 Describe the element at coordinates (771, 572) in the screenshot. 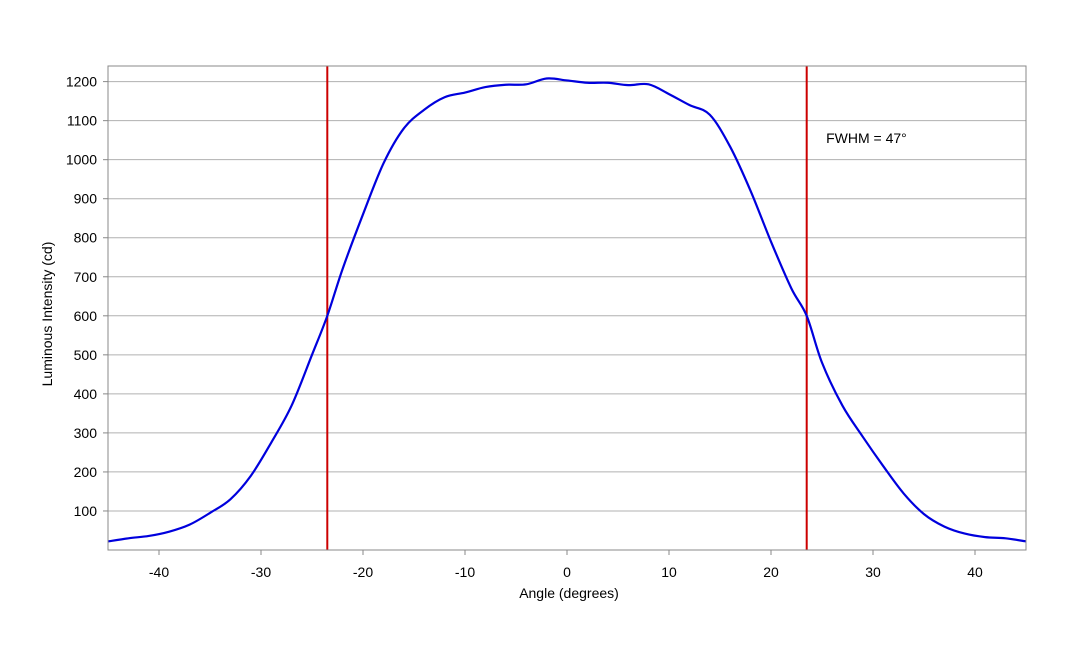

I see `x-tick-label-20: 20` at that location.